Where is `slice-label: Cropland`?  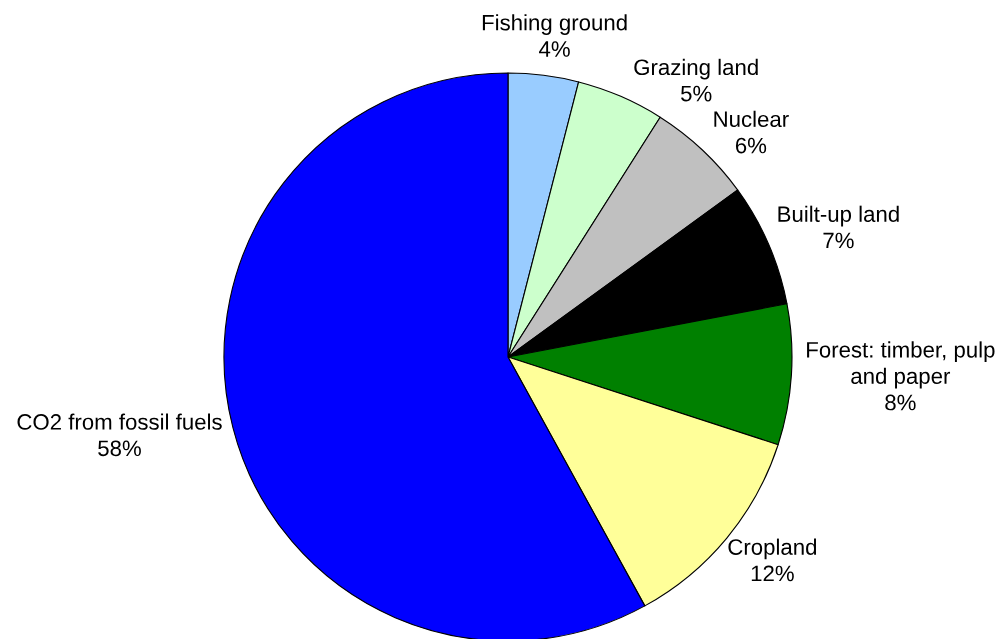
slice-label: Cropland is located at coordinates (772, 549).